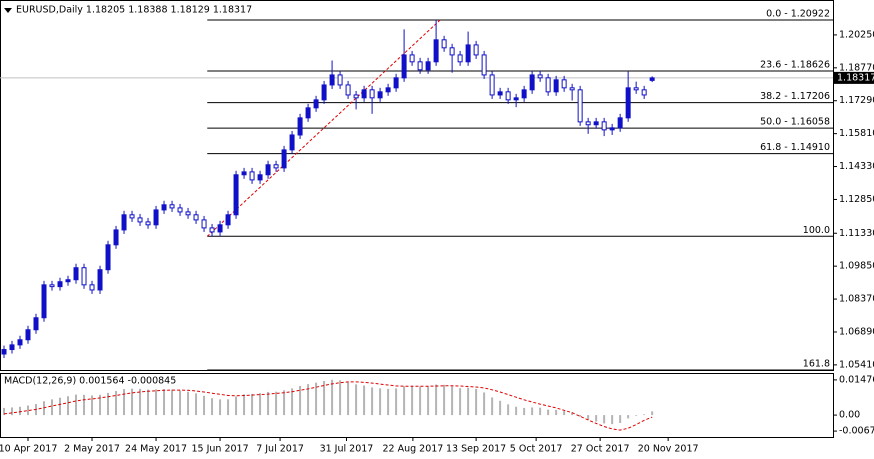  Describe the element at coordinates (856, 34) in the screenshot. I see `y-tick-label: 1.20250` at that location.